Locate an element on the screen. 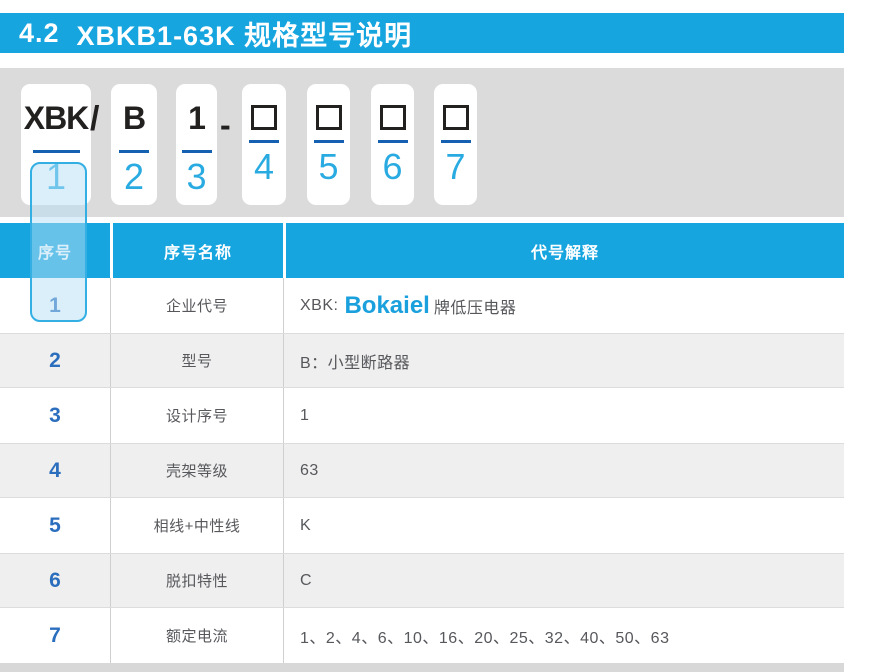 This screenshot has height=672, width=882. table-row: 3 设计序号 1 is located at coordinates (422, 415).